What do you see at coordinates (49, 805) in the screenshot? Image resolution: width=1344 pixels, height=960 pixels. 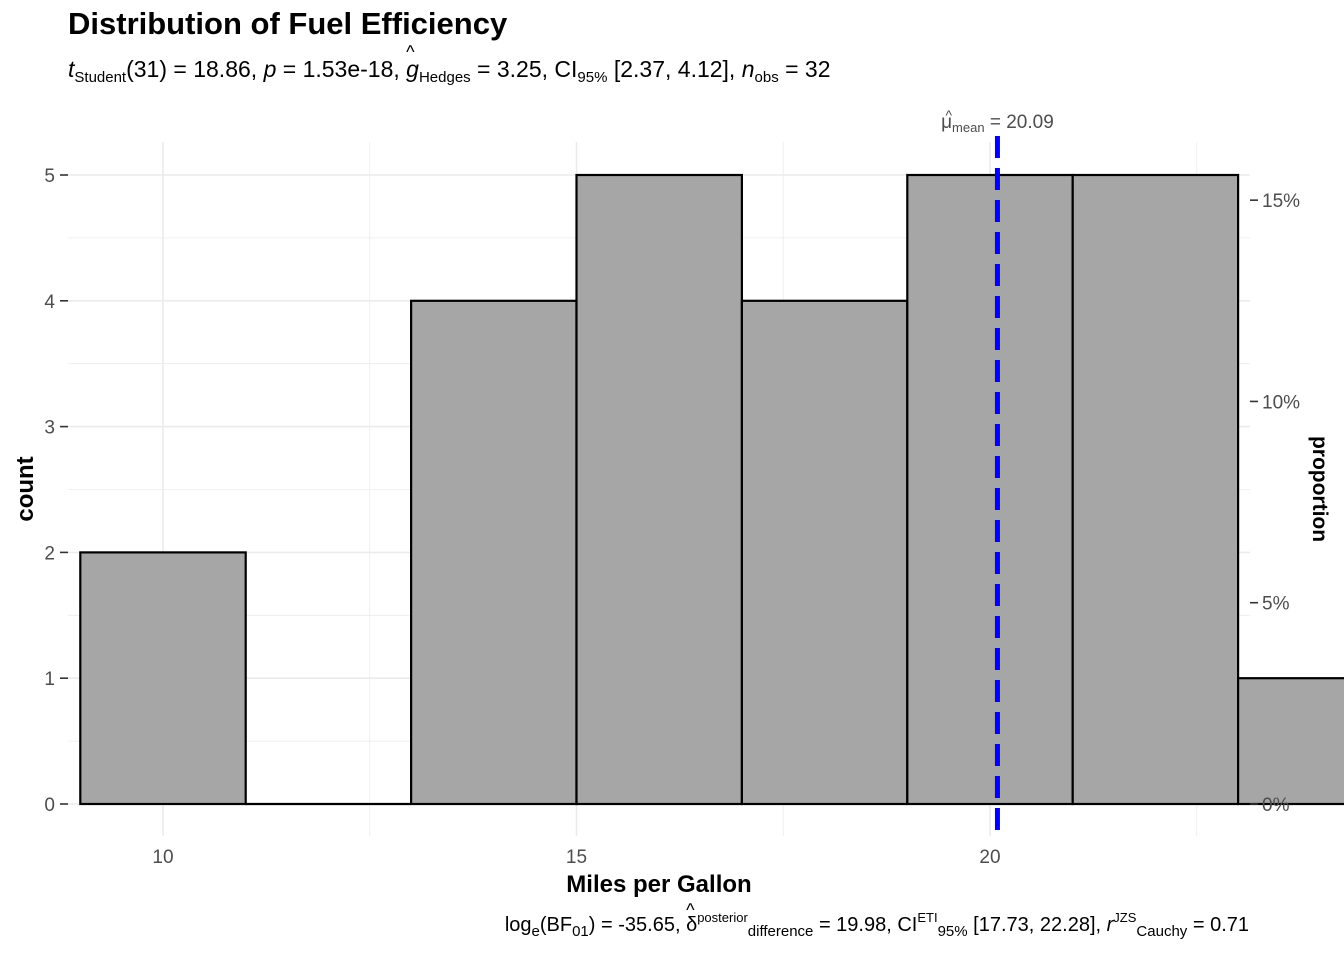 I see `y-tick-label: 0` at bounding box center [49, 805].